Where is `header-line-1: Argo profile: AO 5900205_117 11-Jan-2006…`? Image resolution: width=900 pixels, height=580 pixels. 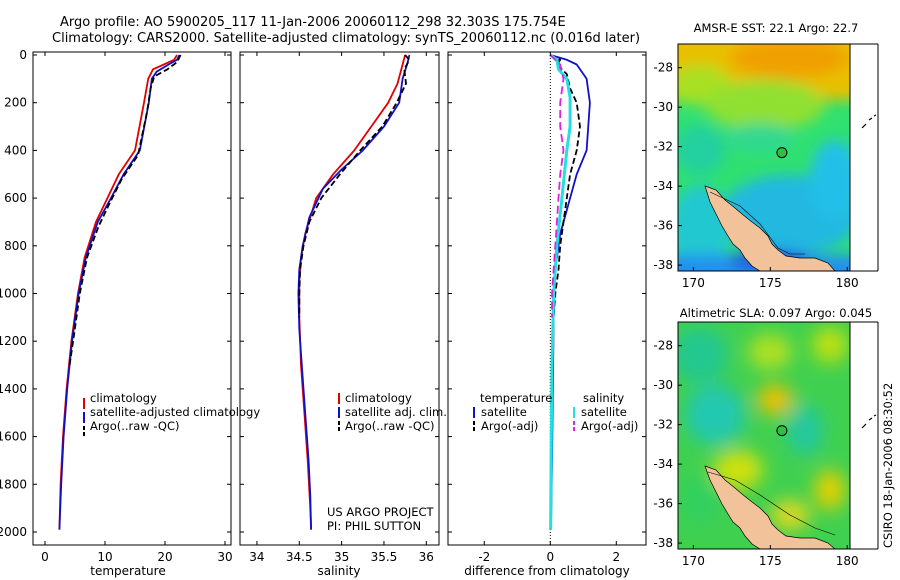 header-line-1: Argo profile: AO 5900205_117 11-Jan-2006… is located at coordinates (313, 22).